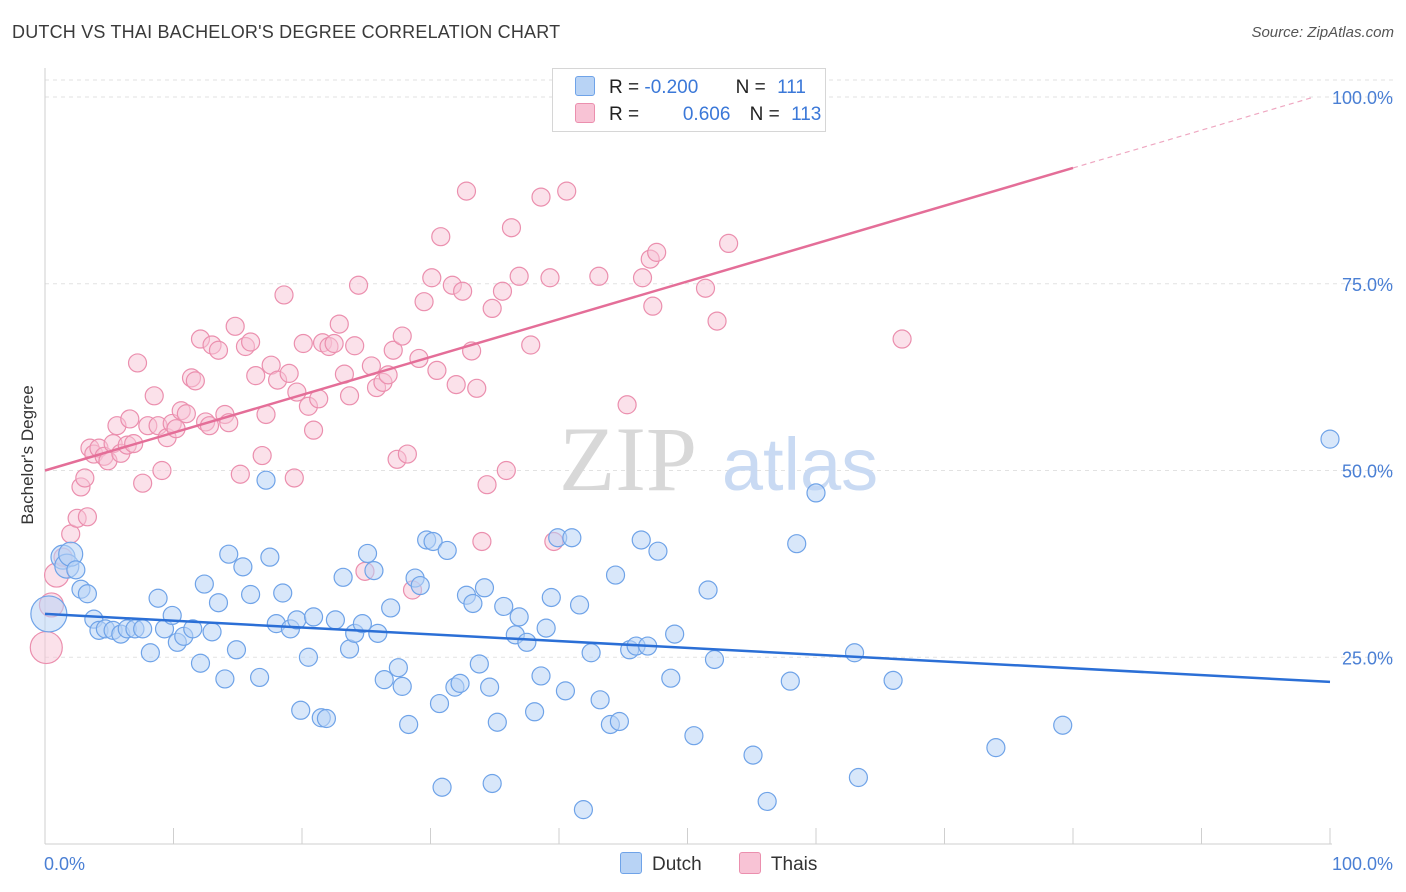  What do you see at coordinates (1362, 98) in the screenshot?
I see `y-tick-label: 100.0%` at bounding box center [1362, 98].